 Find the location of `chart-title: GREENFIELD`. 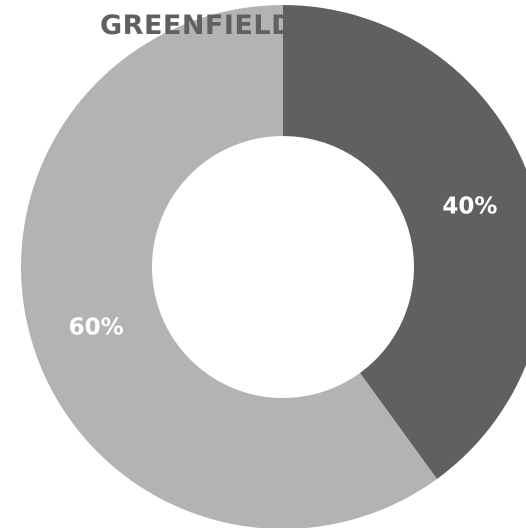

chart-title: GREENFIELD is located at coordinates (197, 25).